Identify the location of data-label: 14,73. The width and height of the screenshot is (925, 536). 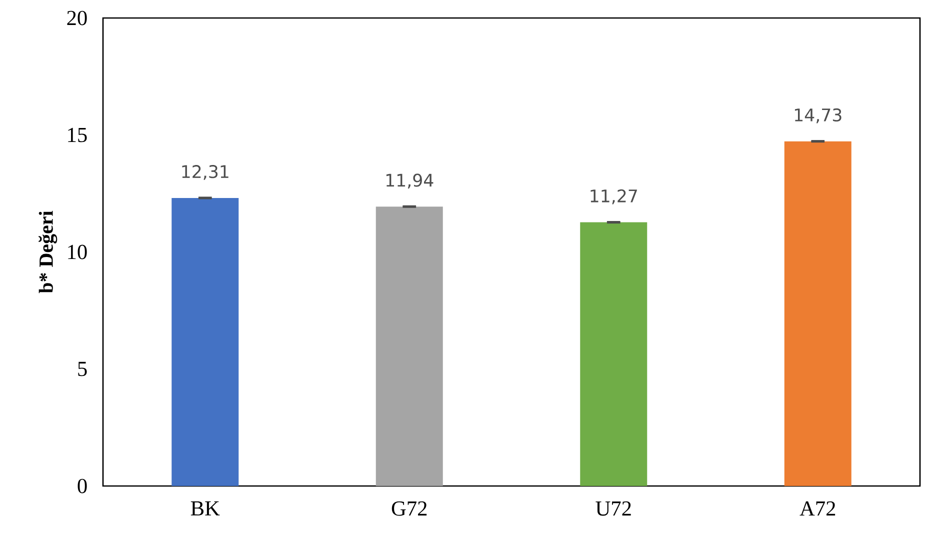
(818, 116).